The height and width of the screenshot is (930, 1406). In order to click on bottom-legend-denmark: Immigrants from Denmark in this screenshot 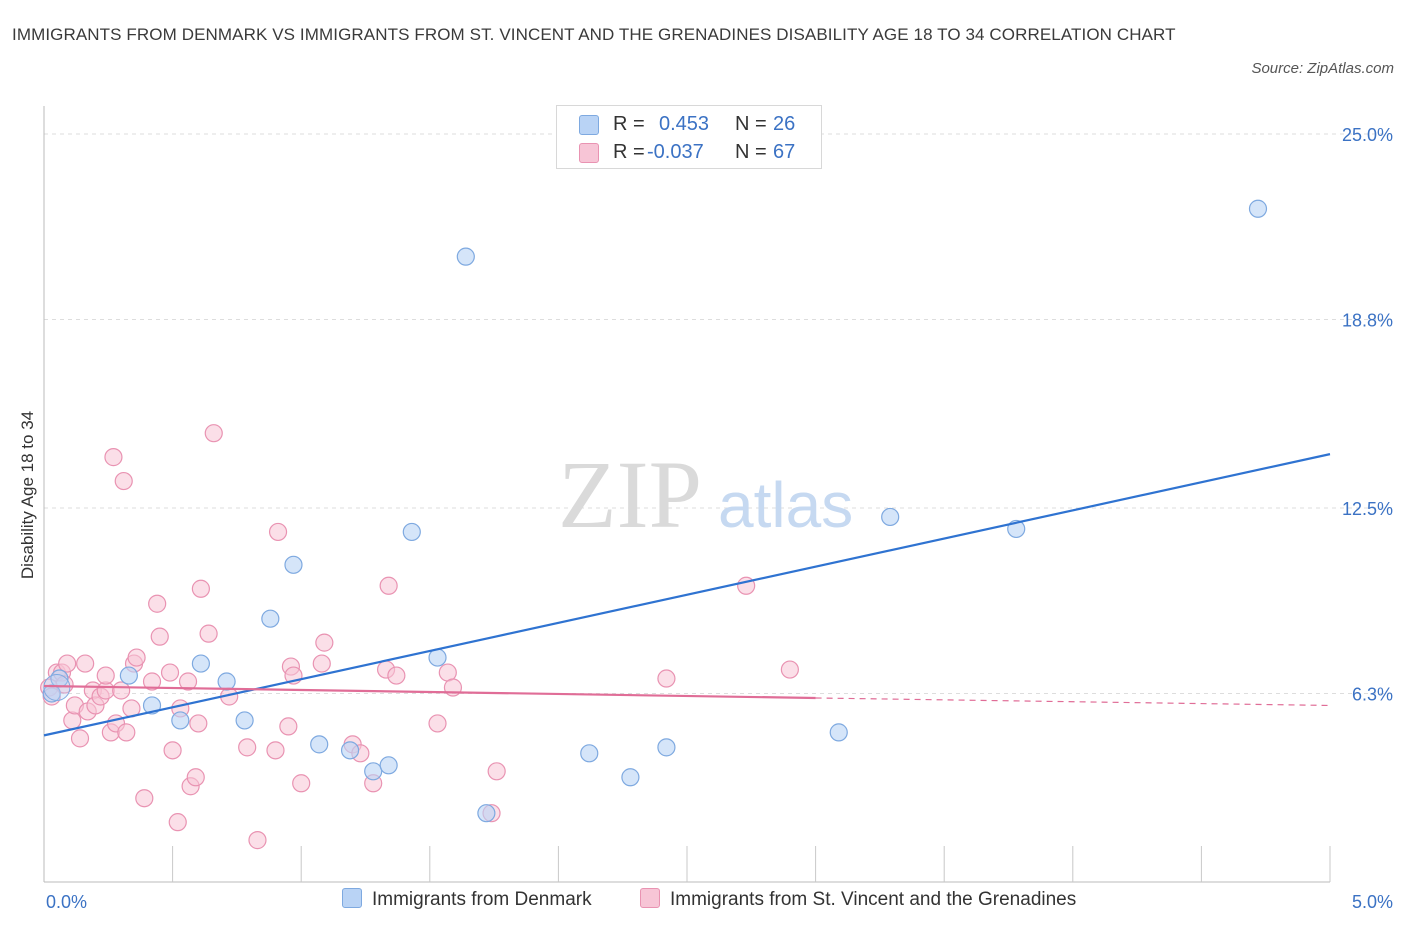, I will do `click(467, 901)`.